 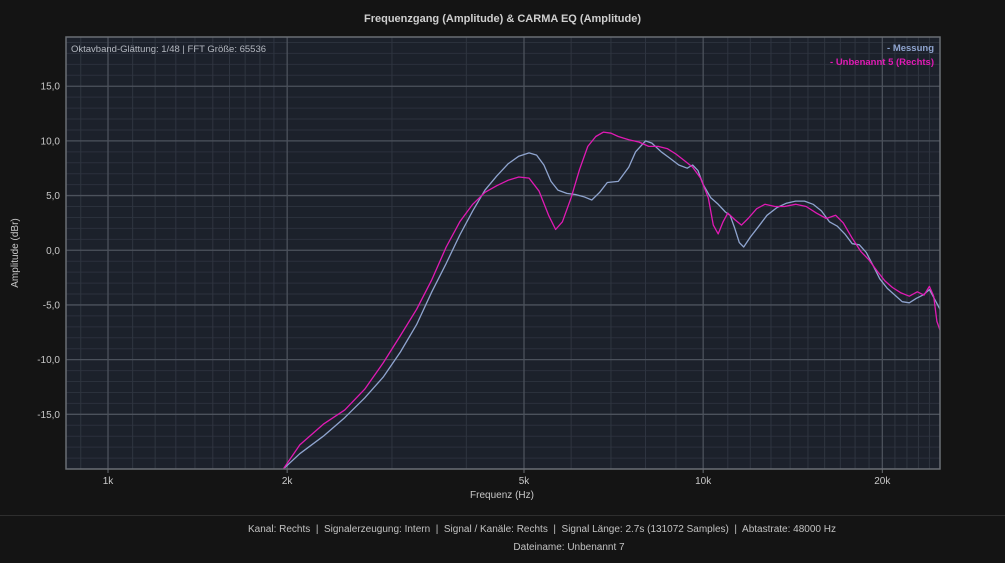 I want to click on x-tick-label: 2k, so click(x=288, y=481).